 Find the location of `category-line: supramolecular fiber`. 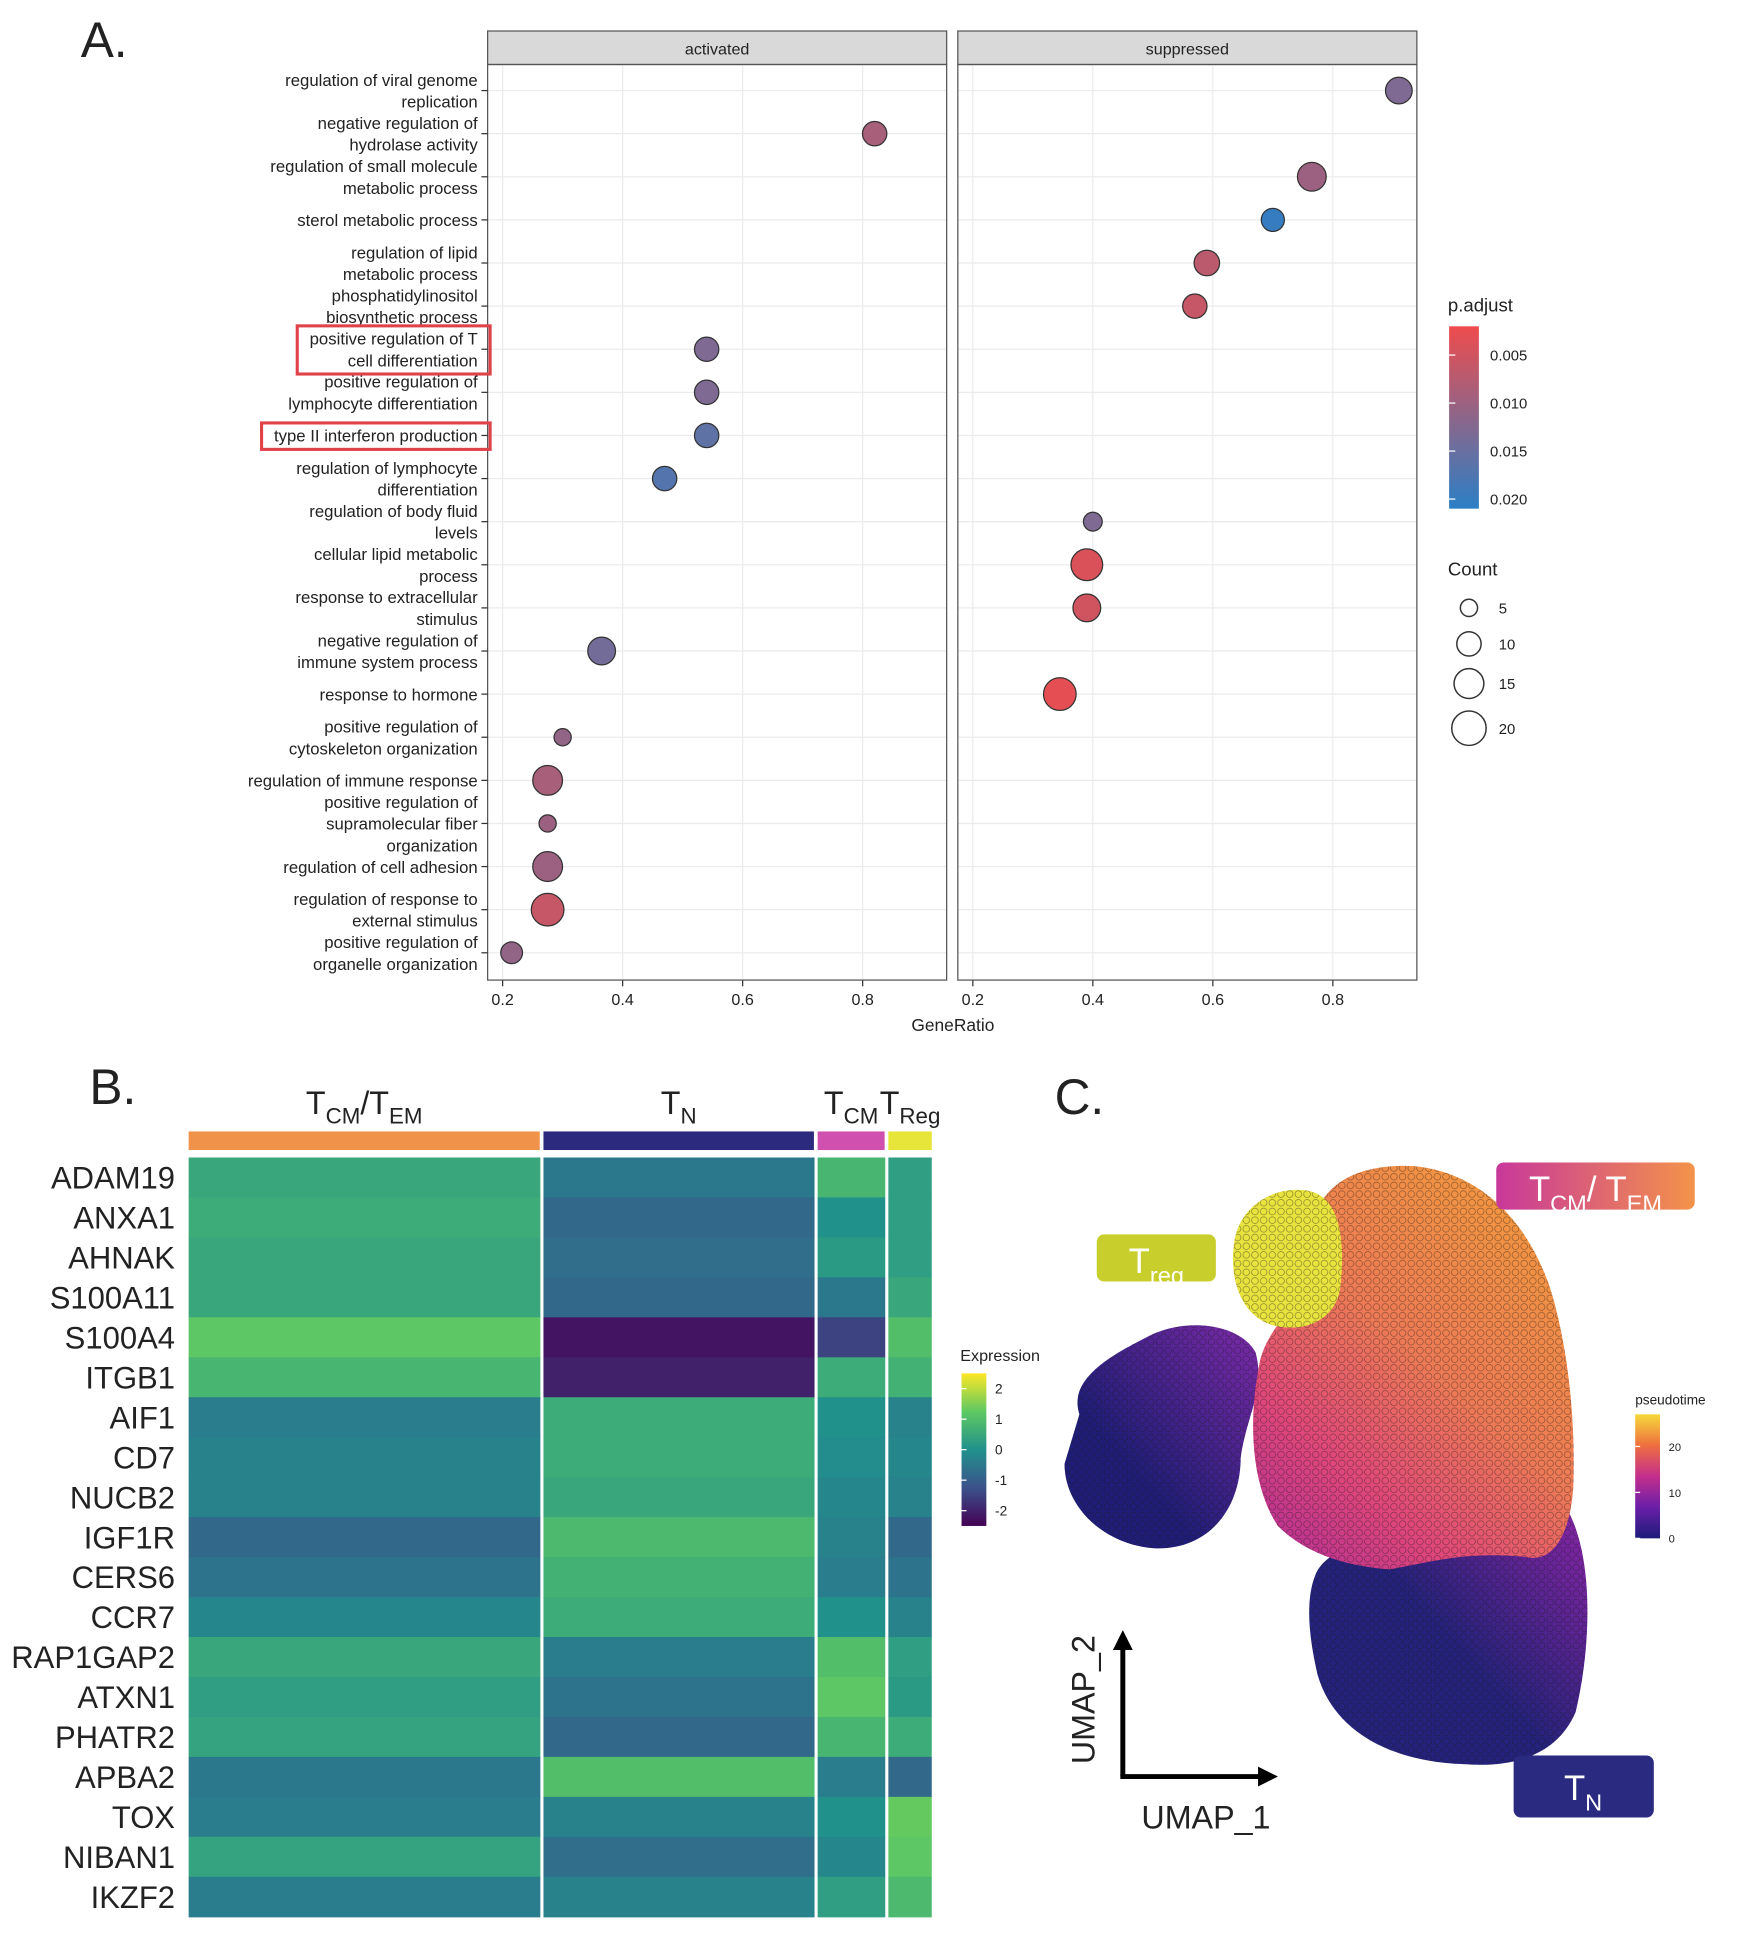

category-line: supramolecular fiber is located at coordinates (402, 824).